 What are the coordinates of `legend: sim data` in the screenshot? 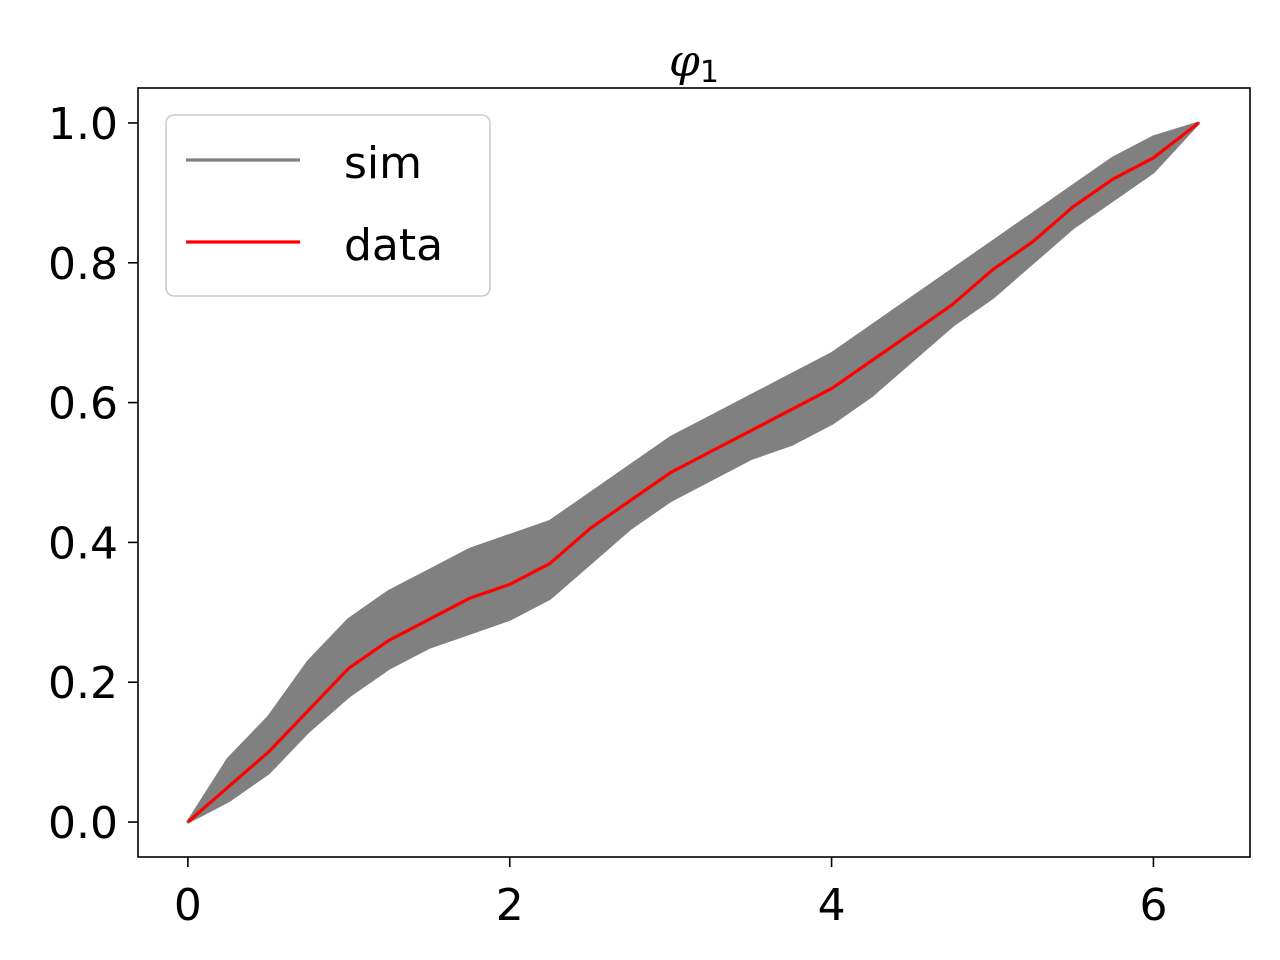 It's located at (328, 205).